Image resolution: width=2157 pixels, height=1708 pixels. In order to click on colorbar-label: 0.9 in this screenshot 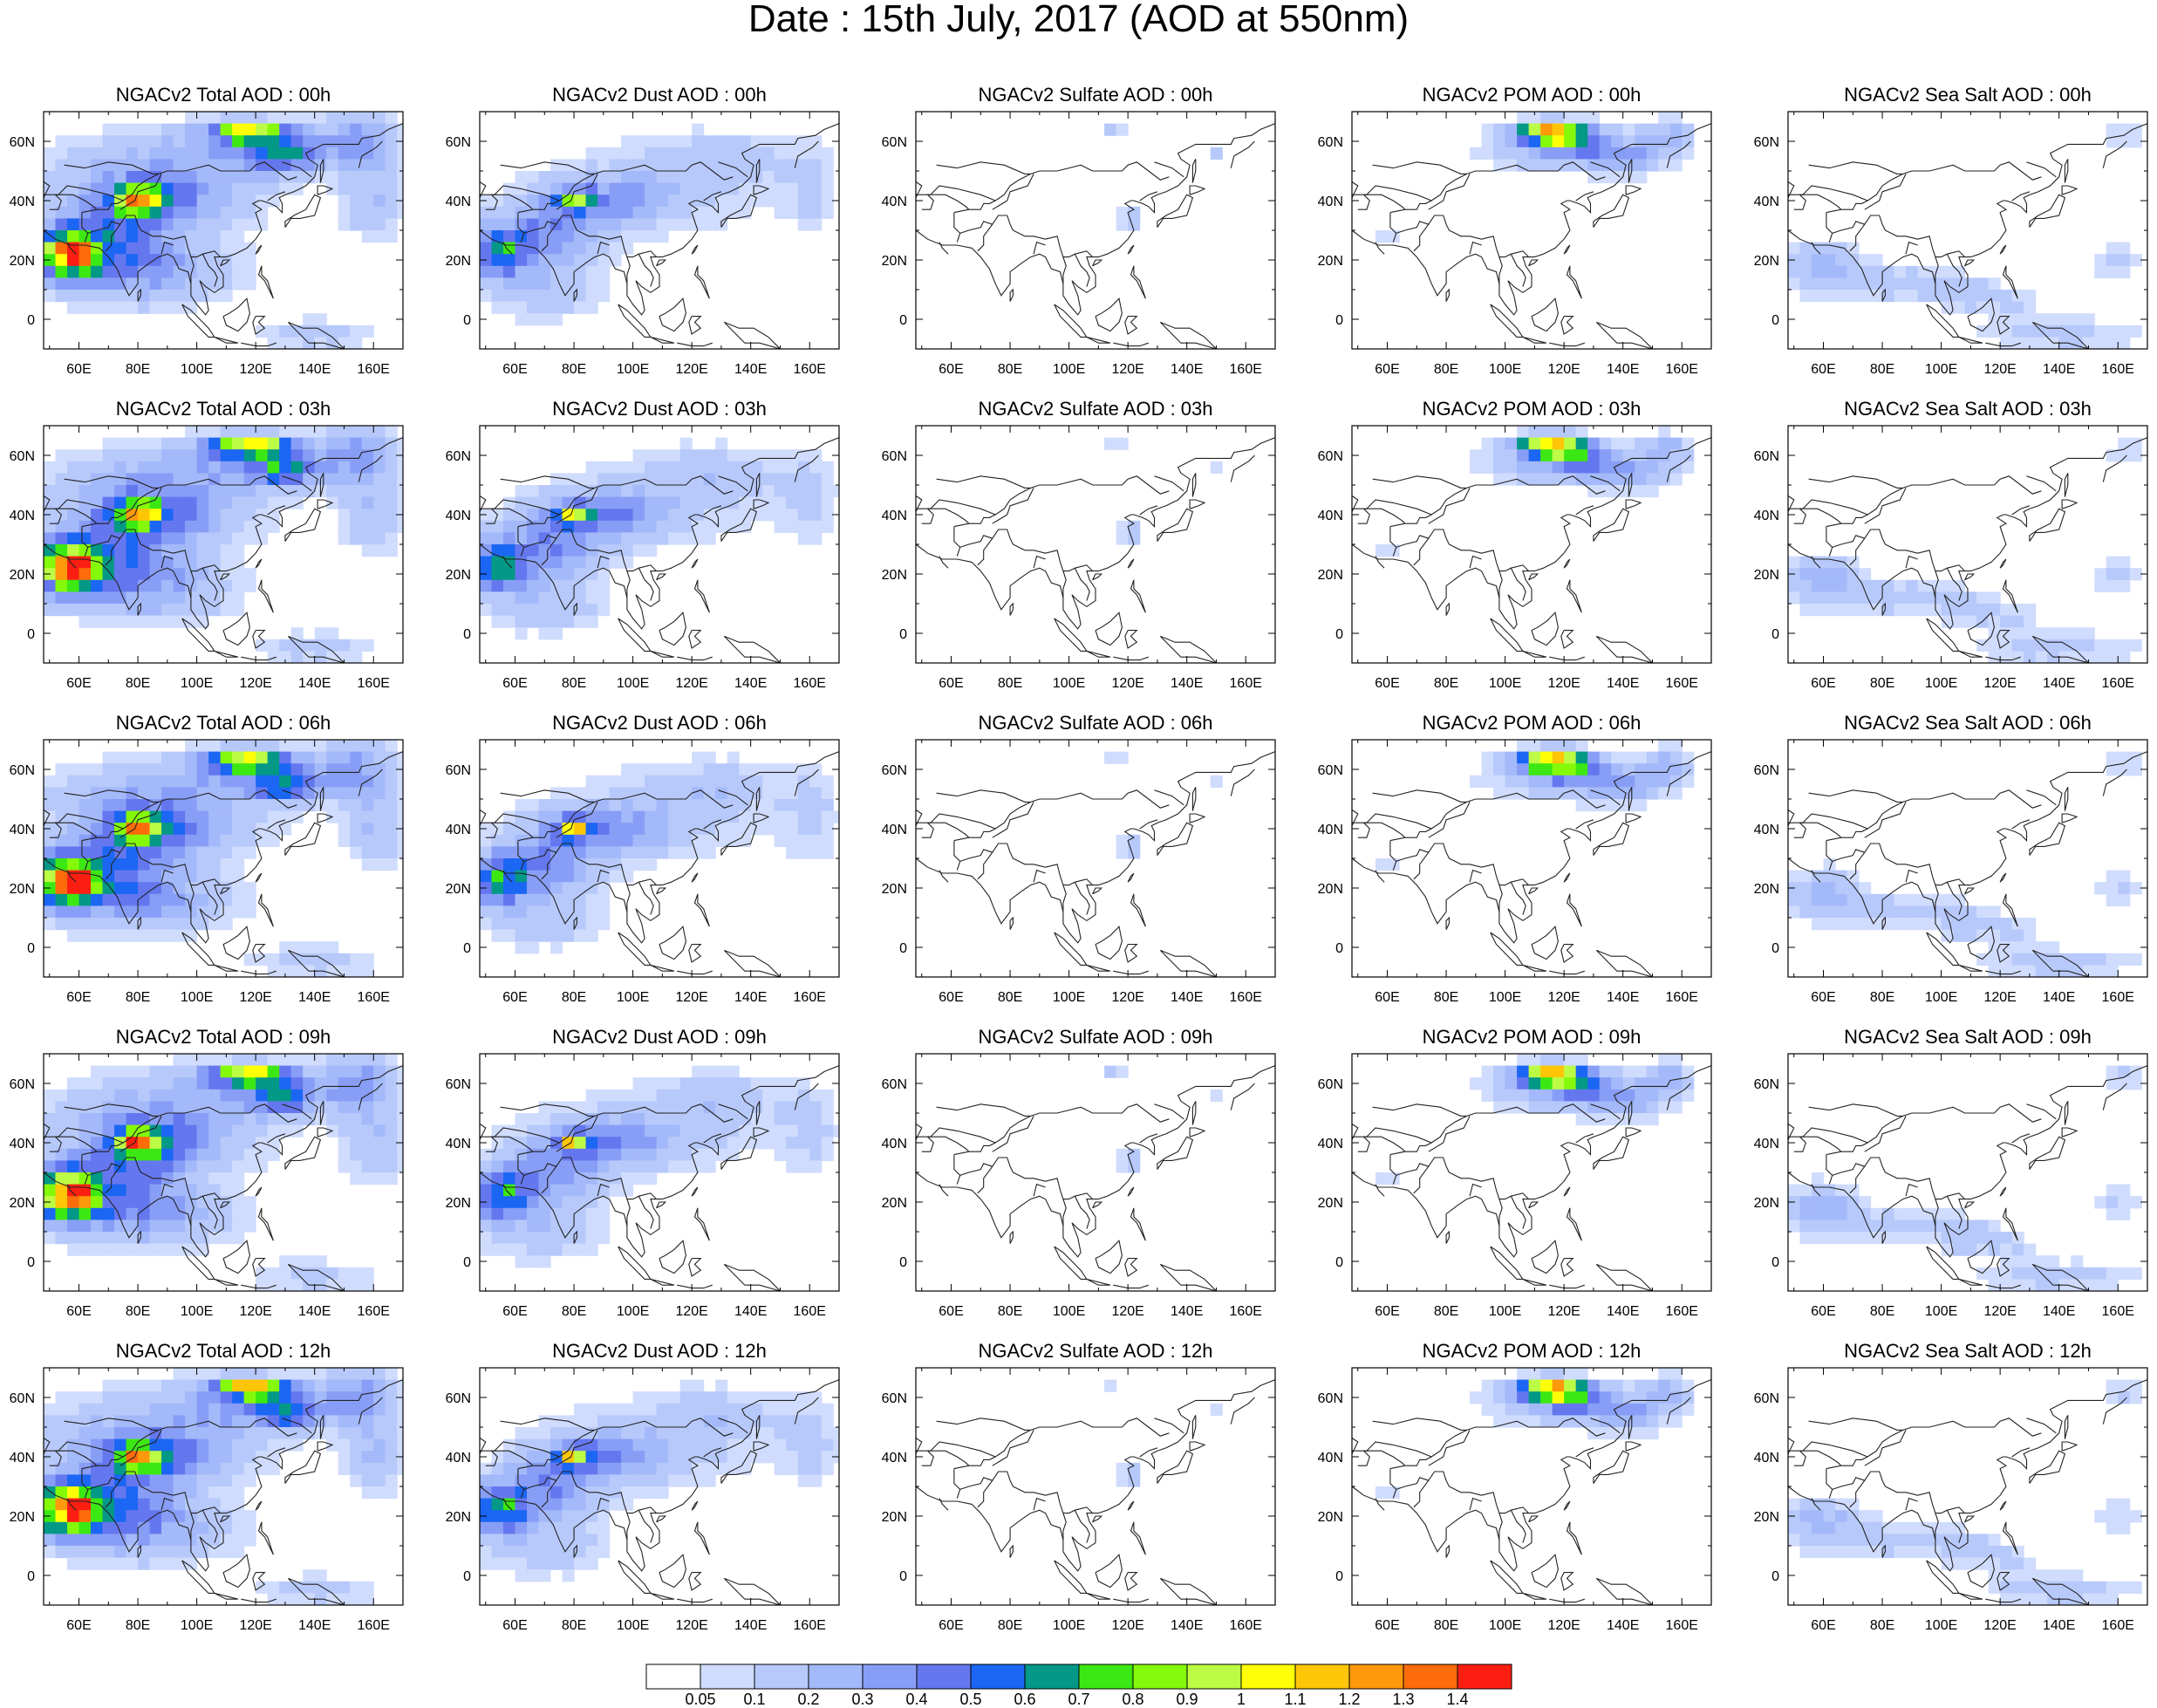, I will do `click(1187, 1700)`.